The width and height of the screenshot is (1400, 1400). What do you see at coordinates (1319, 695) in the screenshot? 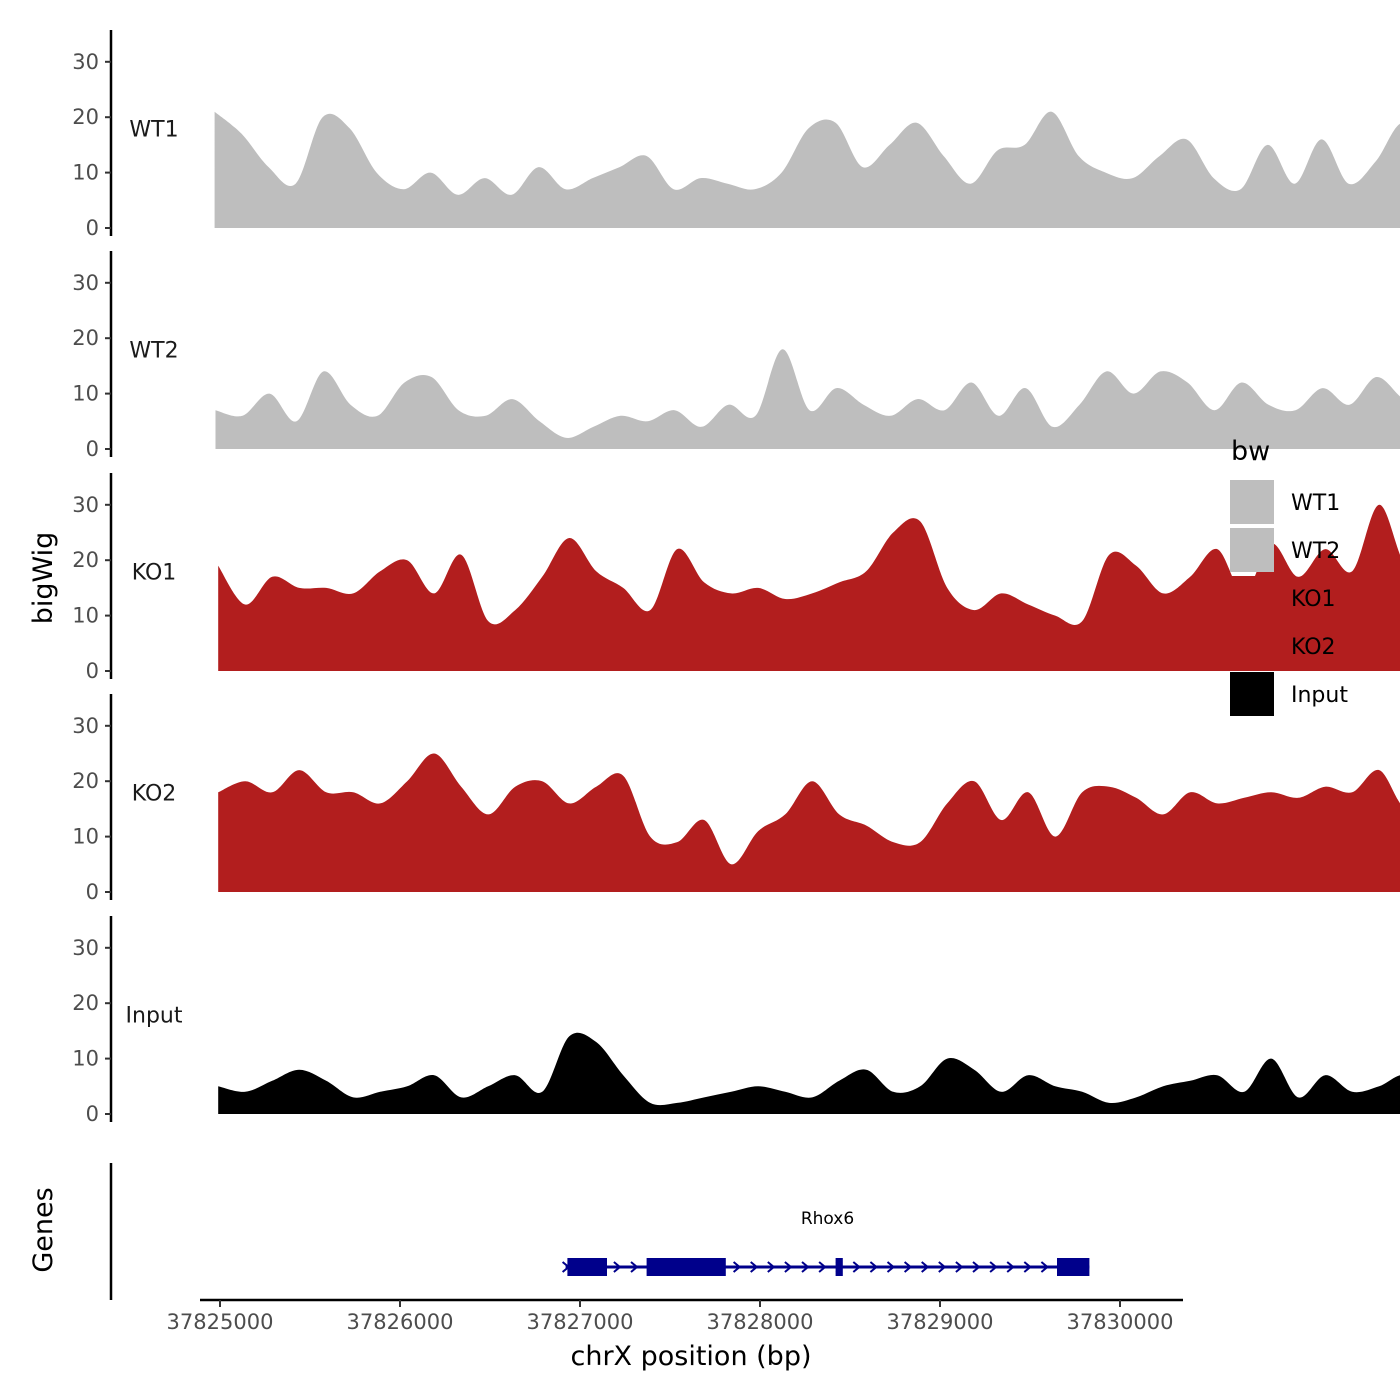
I see `legend-label-input: Input` at bounding box center [1319, 695].